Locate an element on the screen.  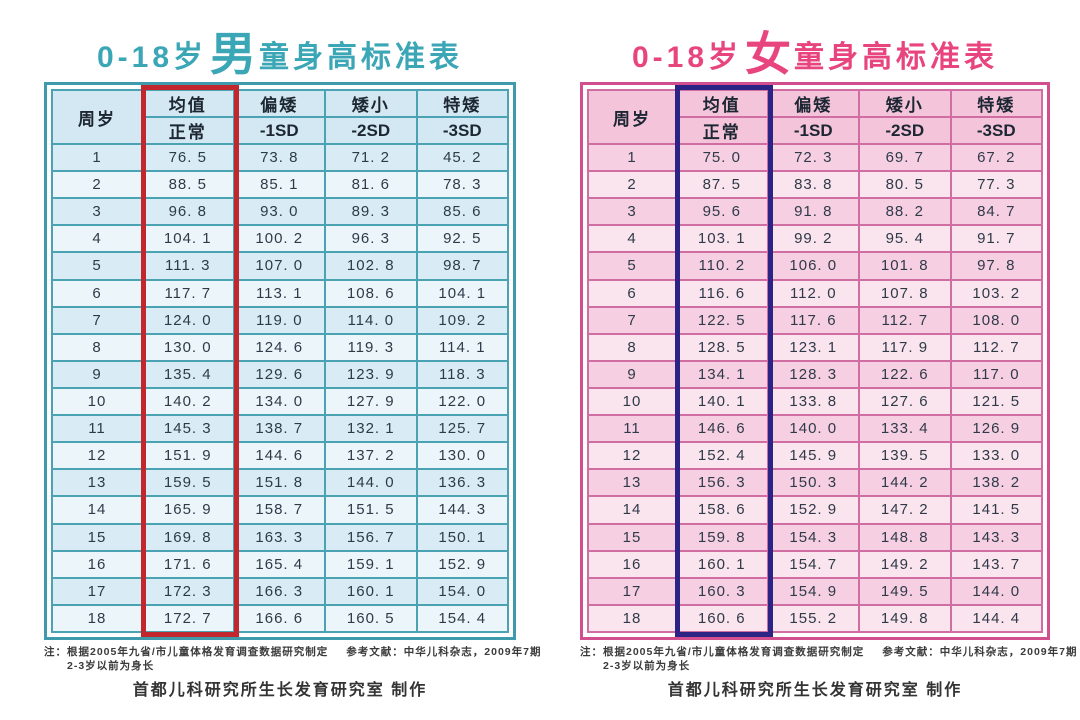
minus-1sd-cell: 158. 7 is located at coordinates (279, 510).